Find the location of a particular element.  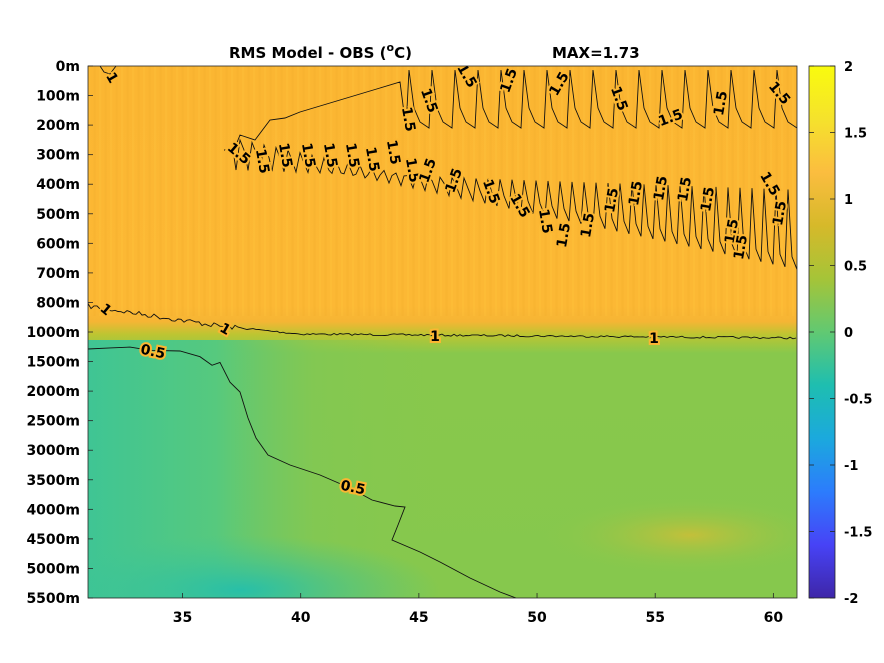

y-tick-label: 3500m is located at coordinates (53, 481).